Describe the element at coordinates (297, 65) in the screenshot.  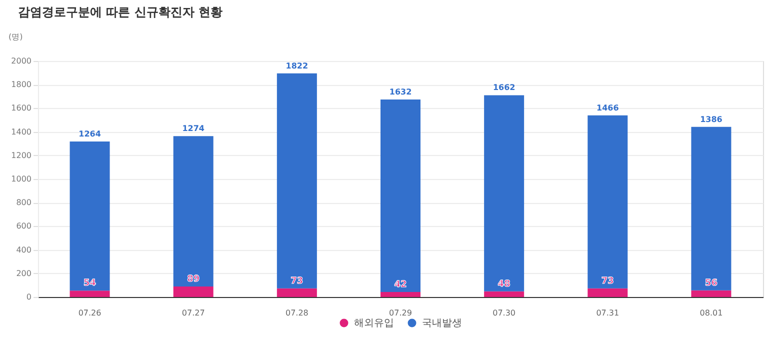
I see `data-label: 1822` at that location.